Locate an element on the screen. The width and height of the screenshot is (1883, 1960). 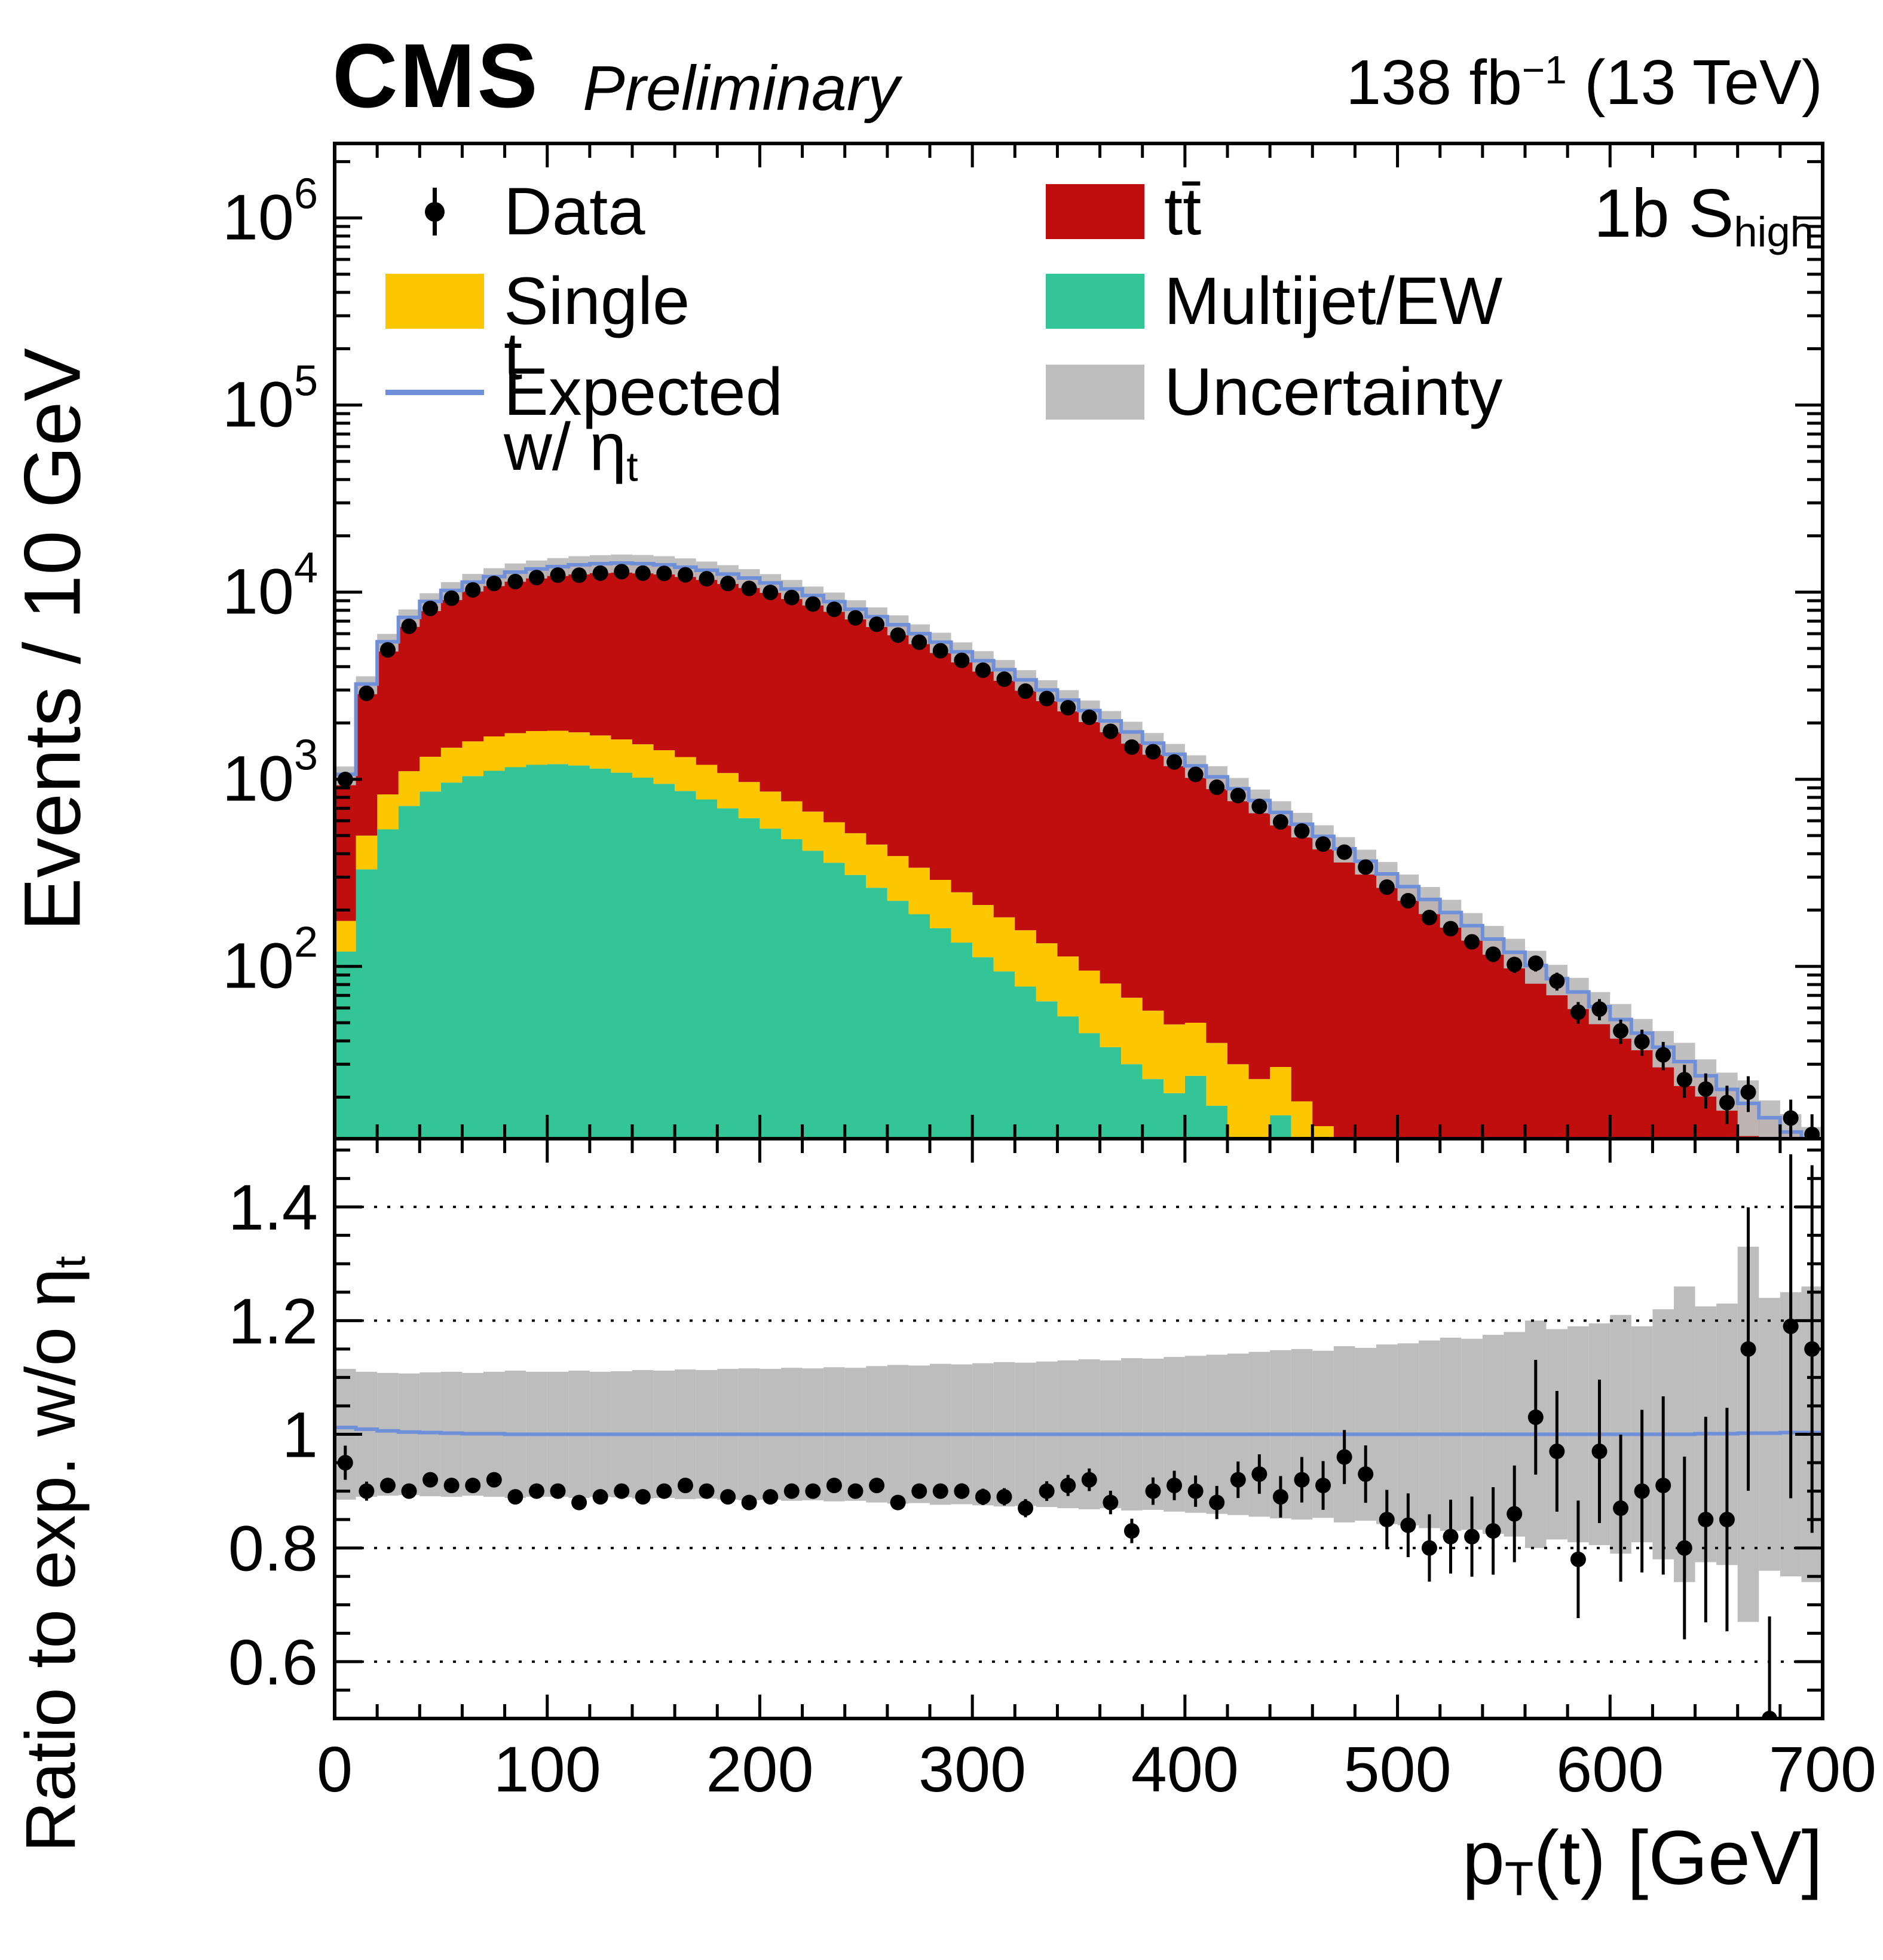
ratio-uncertainty-rect is located at coordinates (388, 1434).